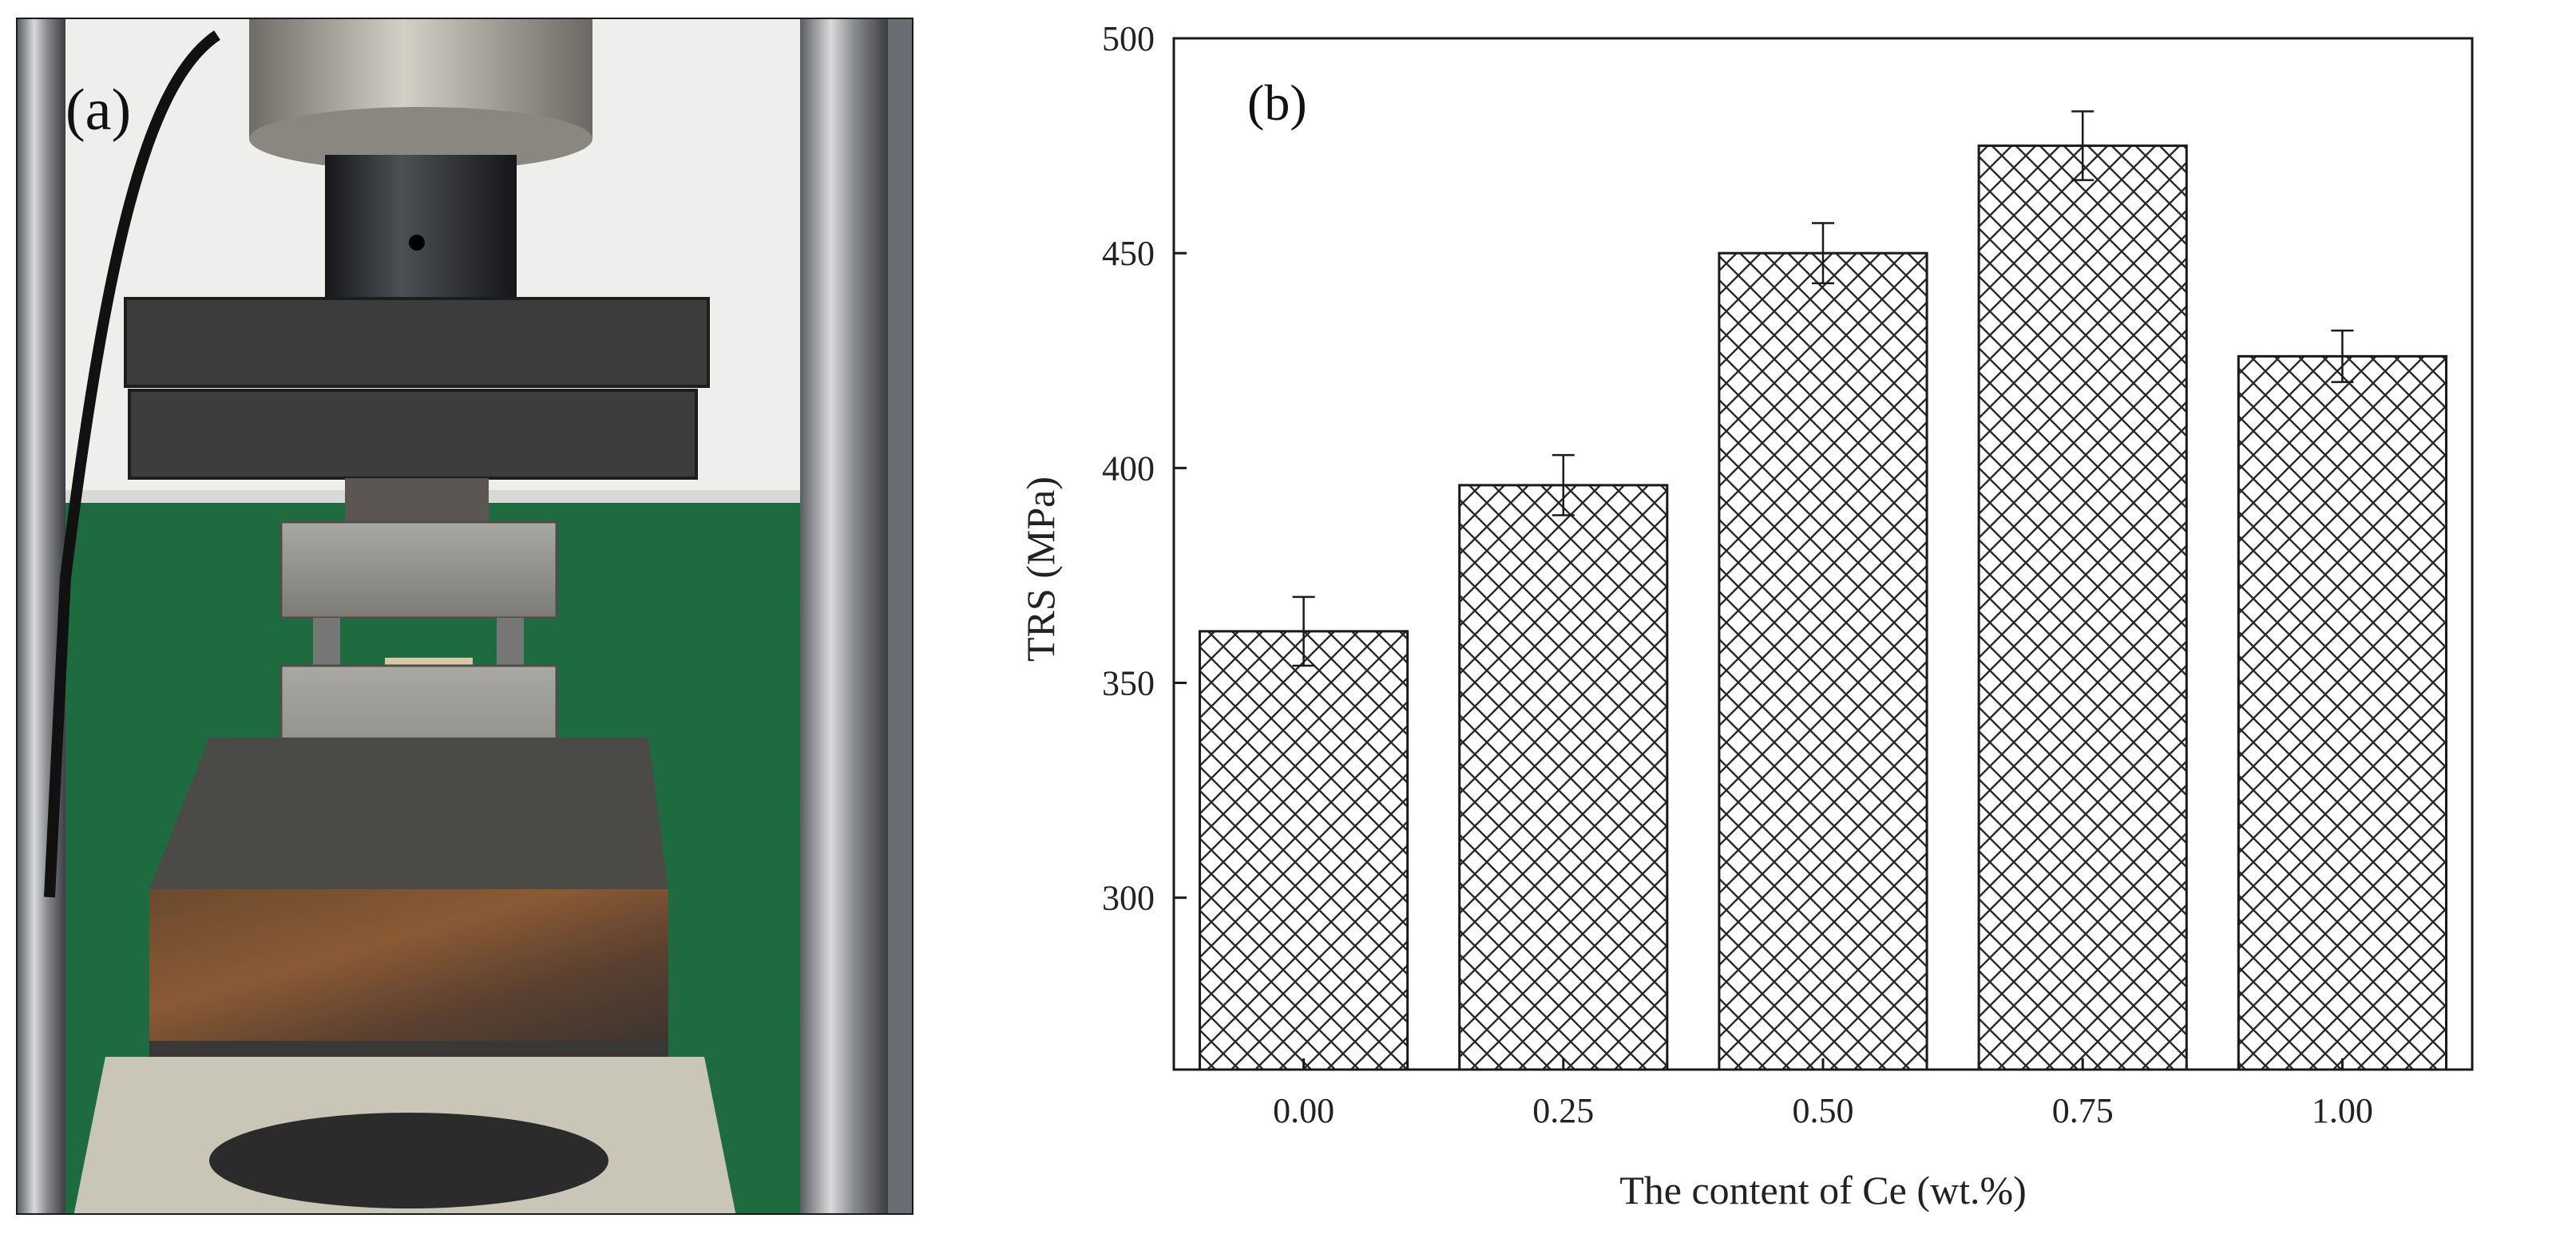 This screenshot has height=1234, width=2576. Describe the element at coordinates (1563, 1110) in the screenshot. I see `x-tick-label: 0.25` at that location.